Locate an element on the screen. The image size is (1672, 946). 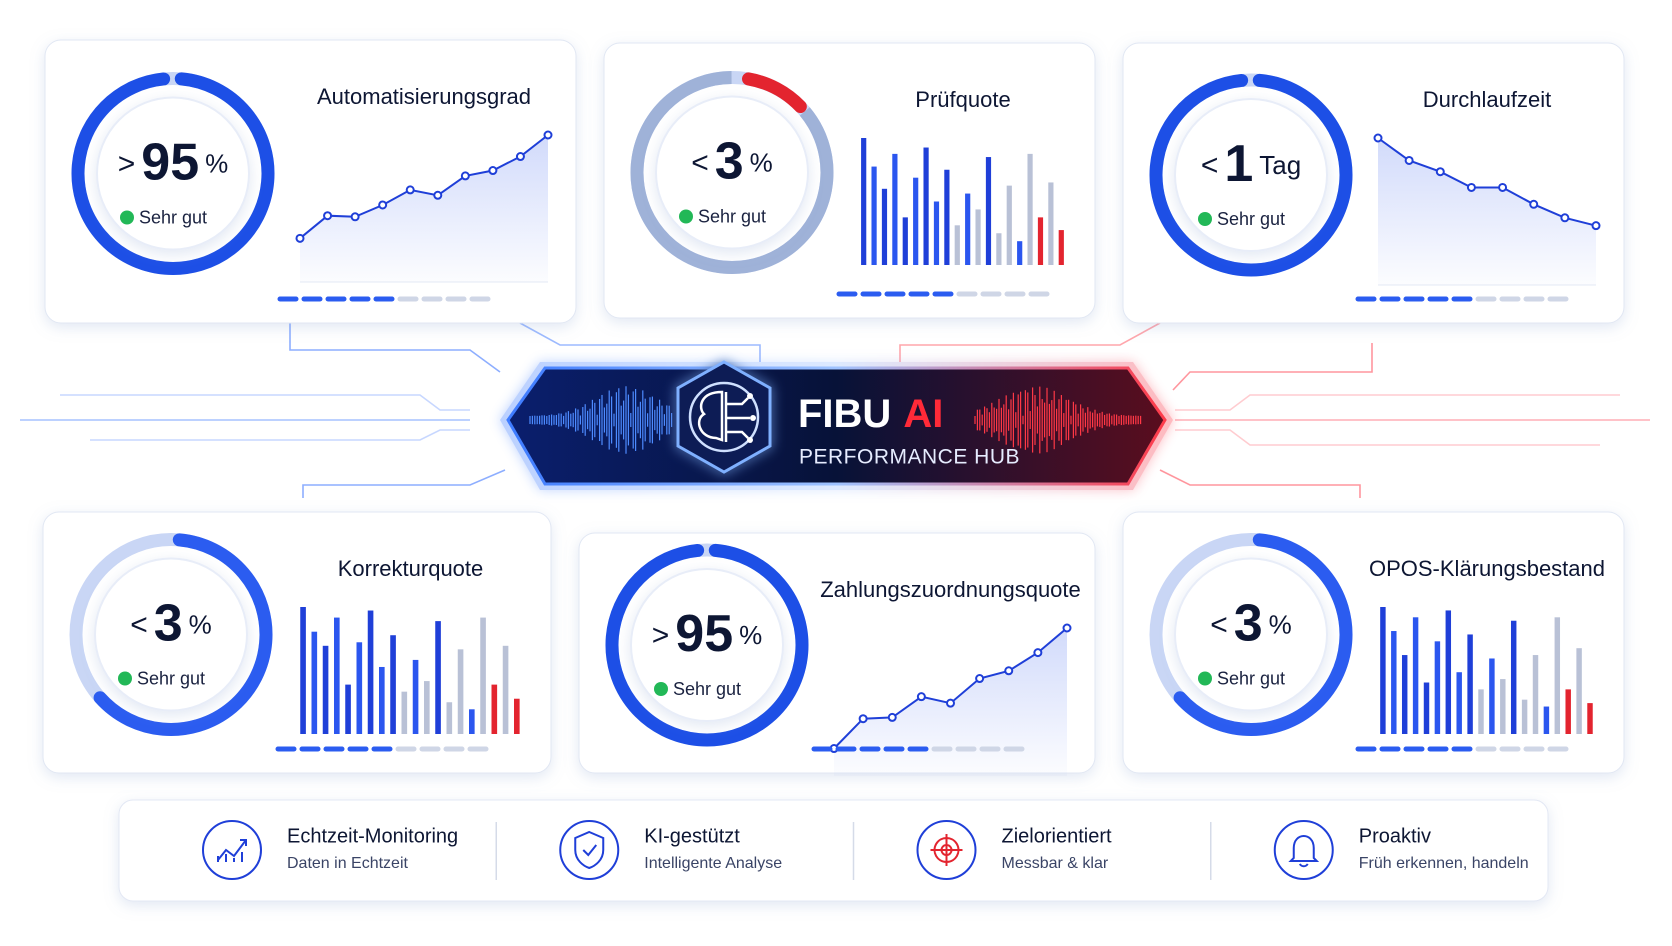
kpi-number: 3 is located at coordinates (1248, 623).